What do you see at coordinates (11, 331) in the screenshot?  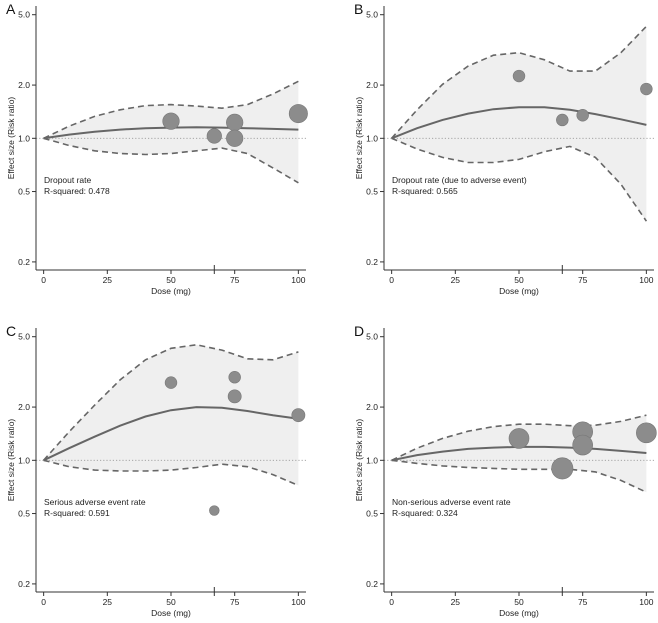 I see `panel-letter: C` at bounding box center [11, 331].